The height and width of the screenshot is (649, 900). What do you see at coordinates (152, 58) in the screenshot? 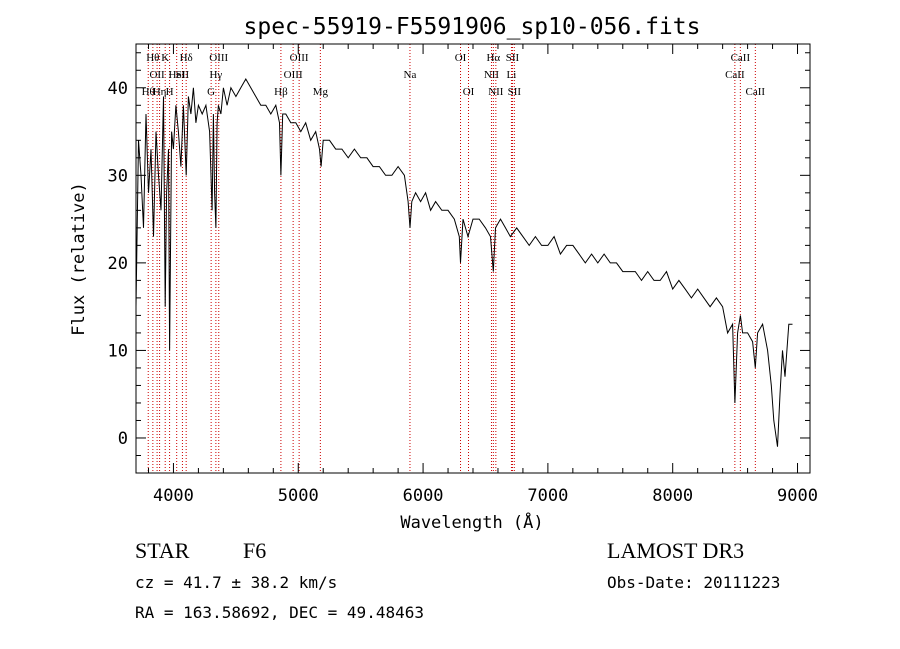
I see `line-marker-label-1: Hθ` at bounding box center [152, 58].